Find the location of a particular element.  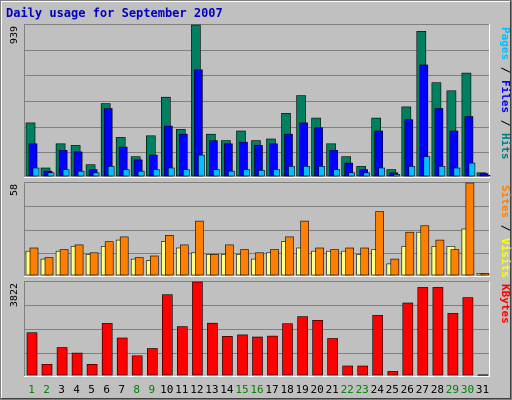

day-label-17: 17 is located at coordinates (271, 389).